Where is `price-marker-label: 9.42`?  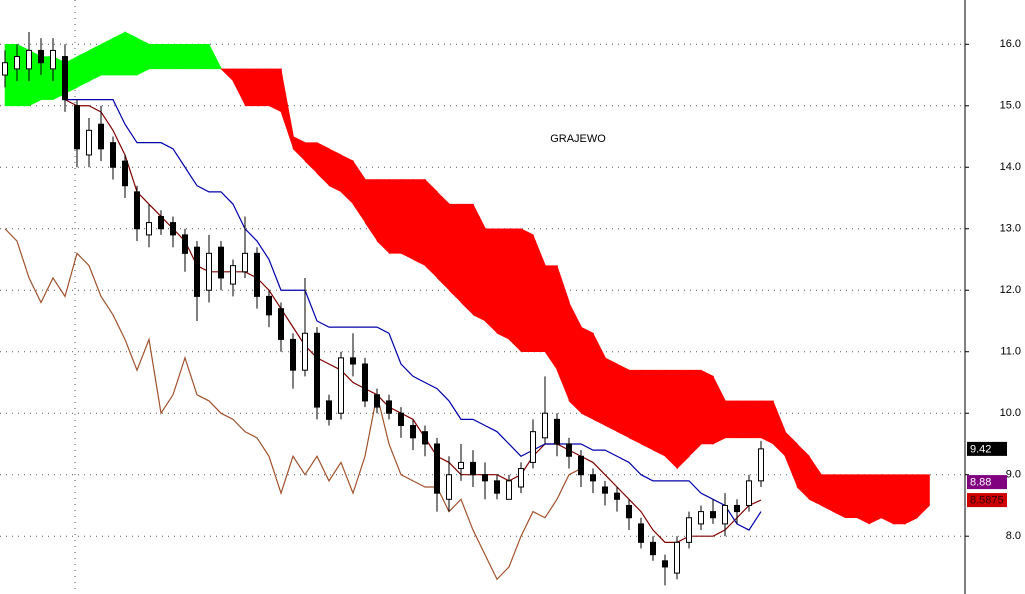 price-marker-label: 9.42 is located at coordinates (980, 449).